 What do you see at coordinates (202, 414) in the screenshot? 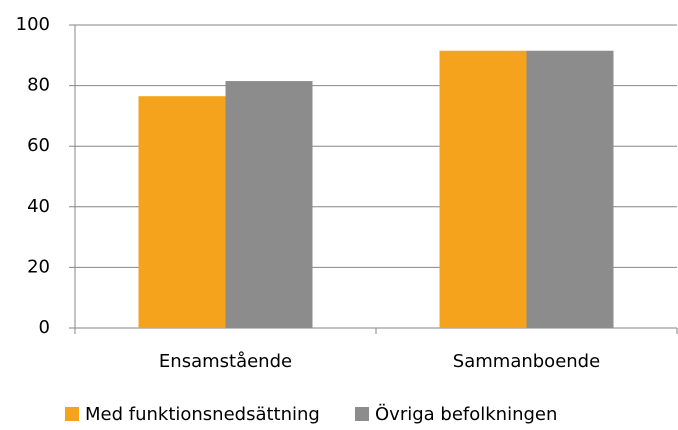
I see `legend-label: Med funktionsnedsättning` at bounding box center [202, 414].